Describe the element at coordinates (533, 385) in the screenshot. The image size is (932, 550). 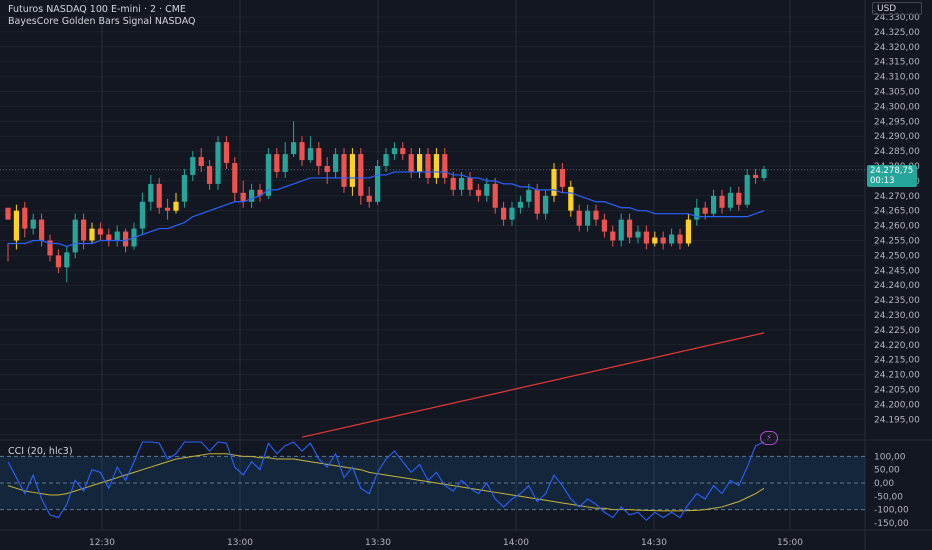
I see `trend-line-path` at that location.